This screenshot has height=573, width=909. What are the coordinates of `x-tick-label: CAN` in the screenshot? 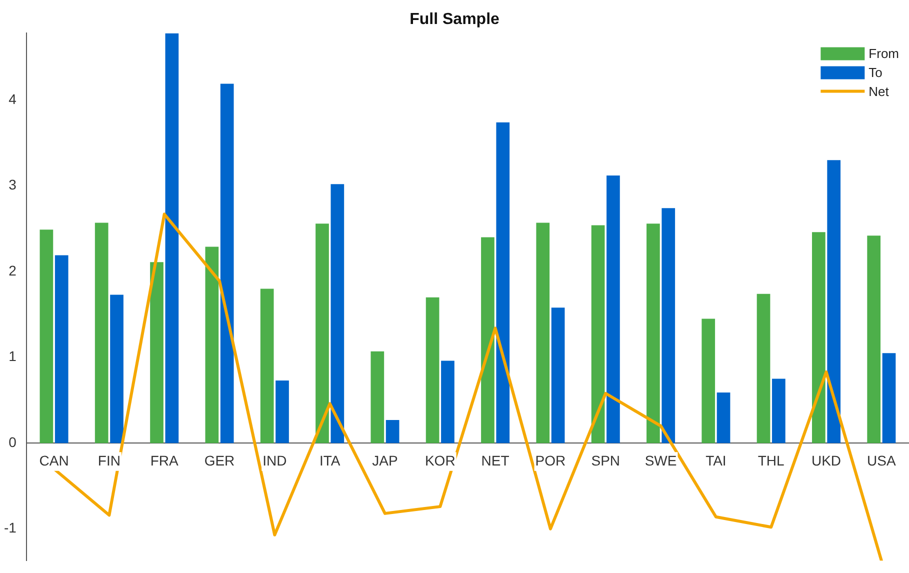 It's located at (54, 460).